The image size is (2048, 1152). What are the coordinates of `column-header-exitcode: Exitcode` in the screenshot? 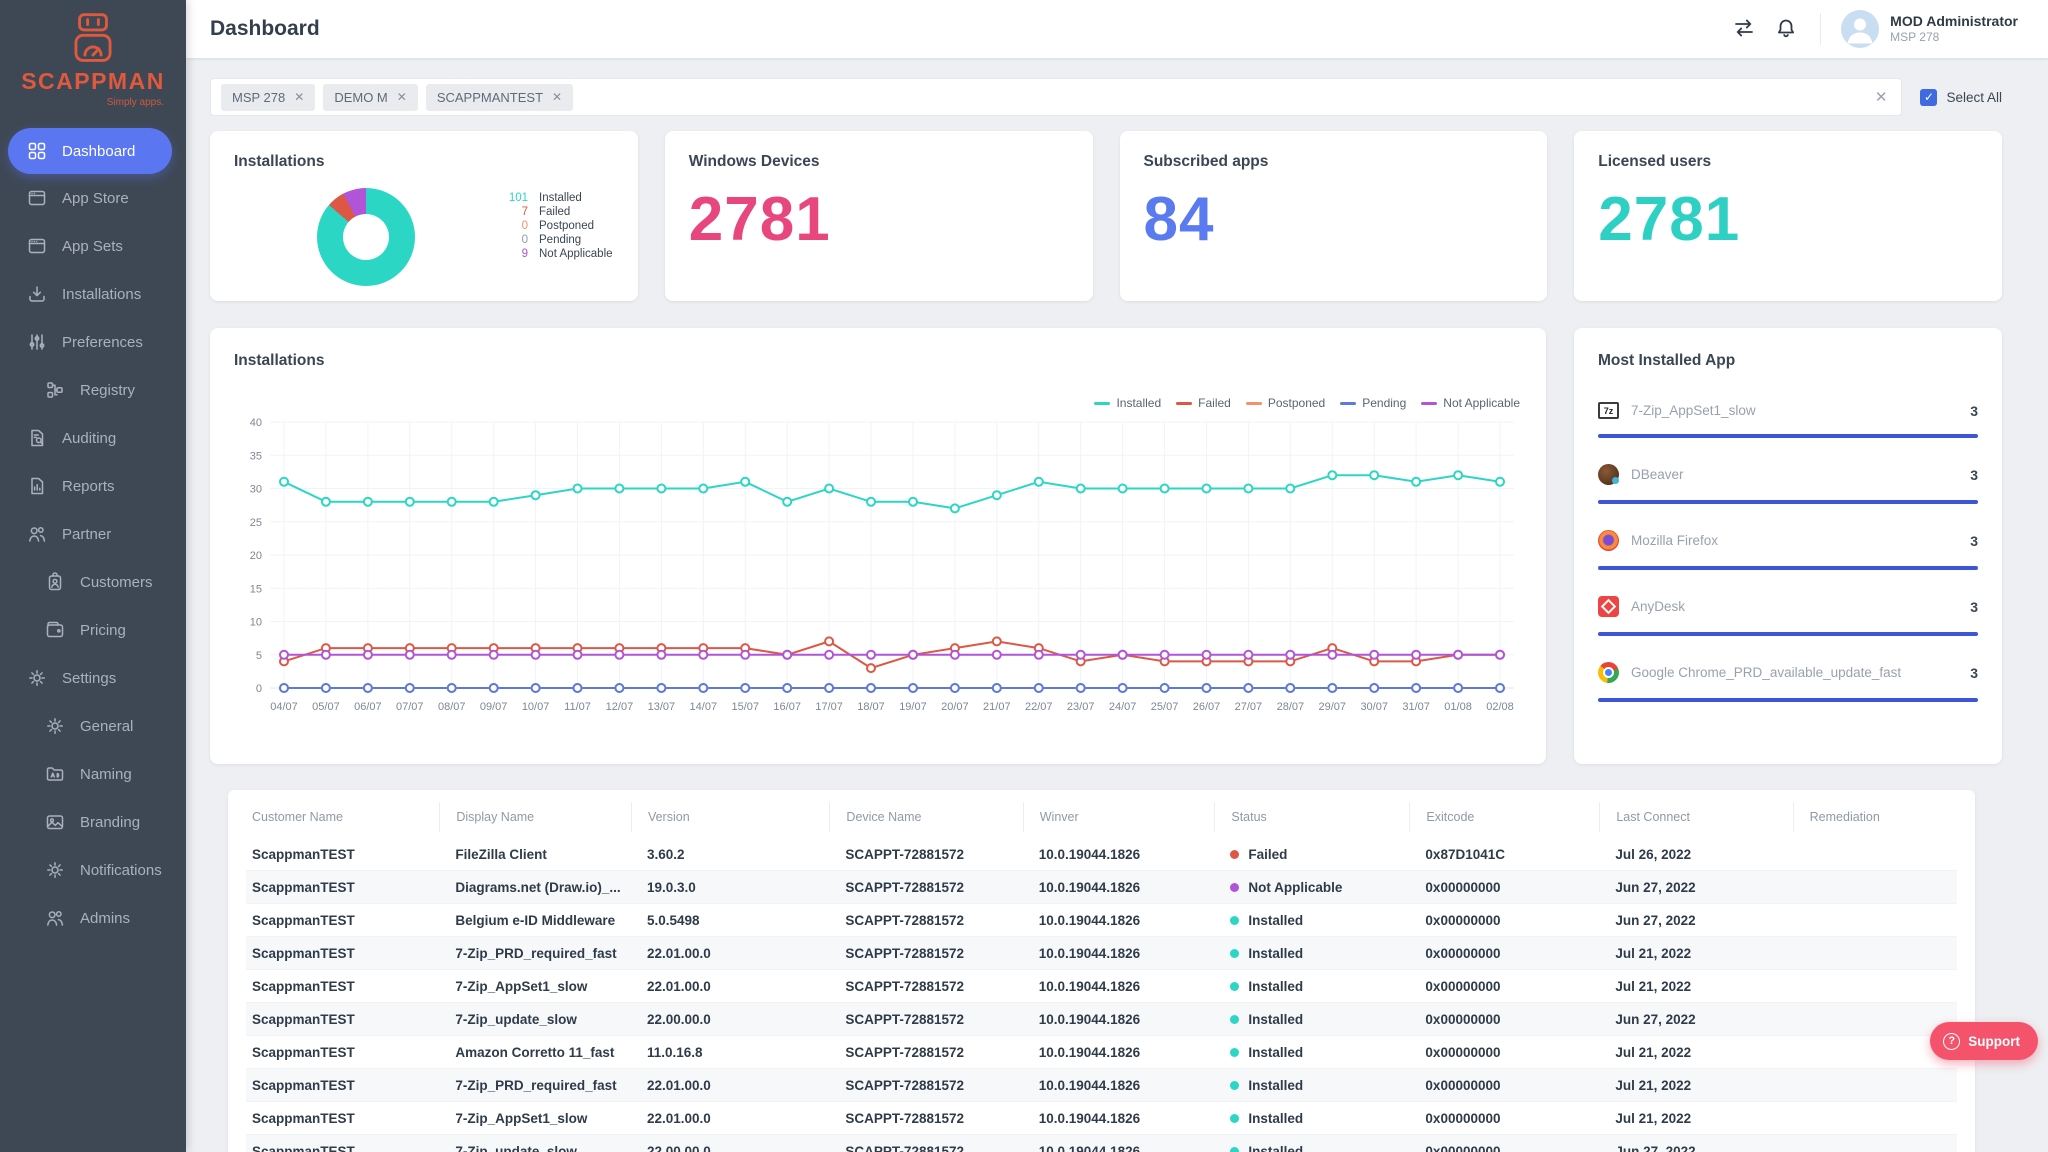 It's located at (1504, 817).